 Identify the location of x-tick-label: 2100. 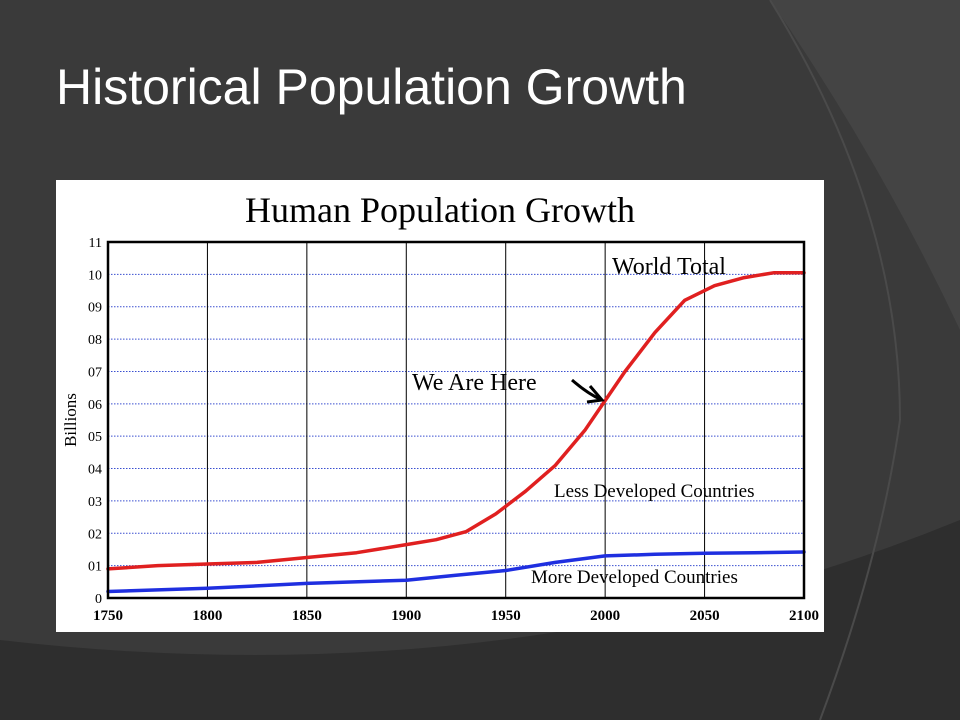
(804, 616).